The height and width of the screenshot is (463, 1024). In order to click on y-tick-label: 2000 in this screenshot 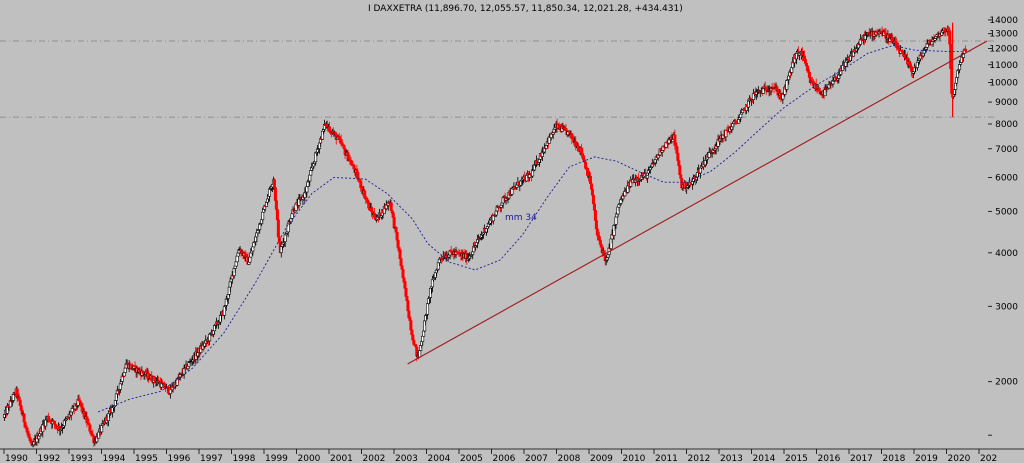, I will do `click(1006, 383)`.